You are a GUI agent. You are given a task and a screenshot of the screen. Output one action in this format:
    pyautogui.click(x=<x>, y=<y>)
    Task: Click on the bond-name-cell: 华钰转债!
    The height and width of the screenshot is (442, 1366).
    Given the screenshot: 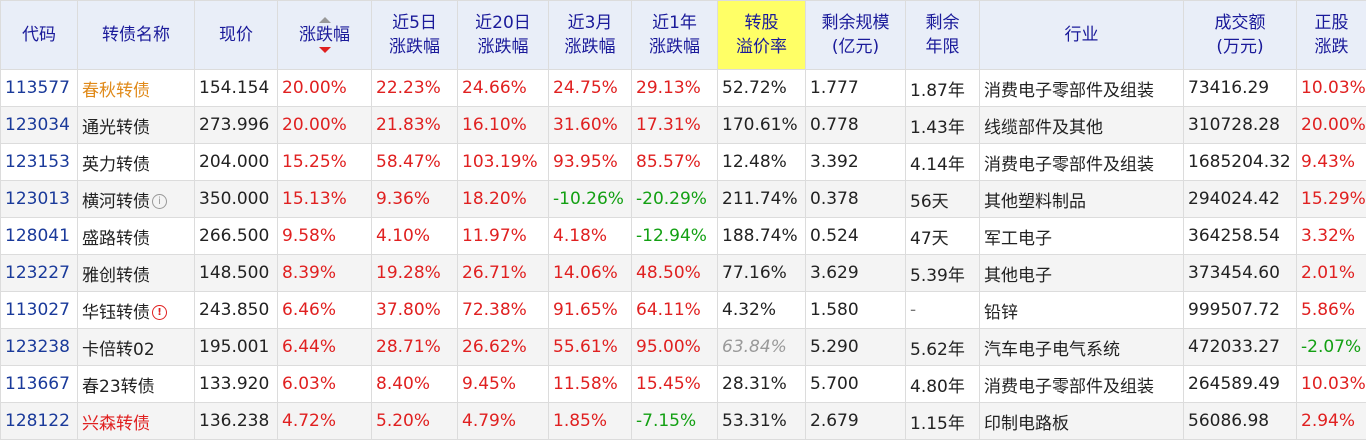 What is the action you would take?
    pyautogui.click(x=136, y=310)
    